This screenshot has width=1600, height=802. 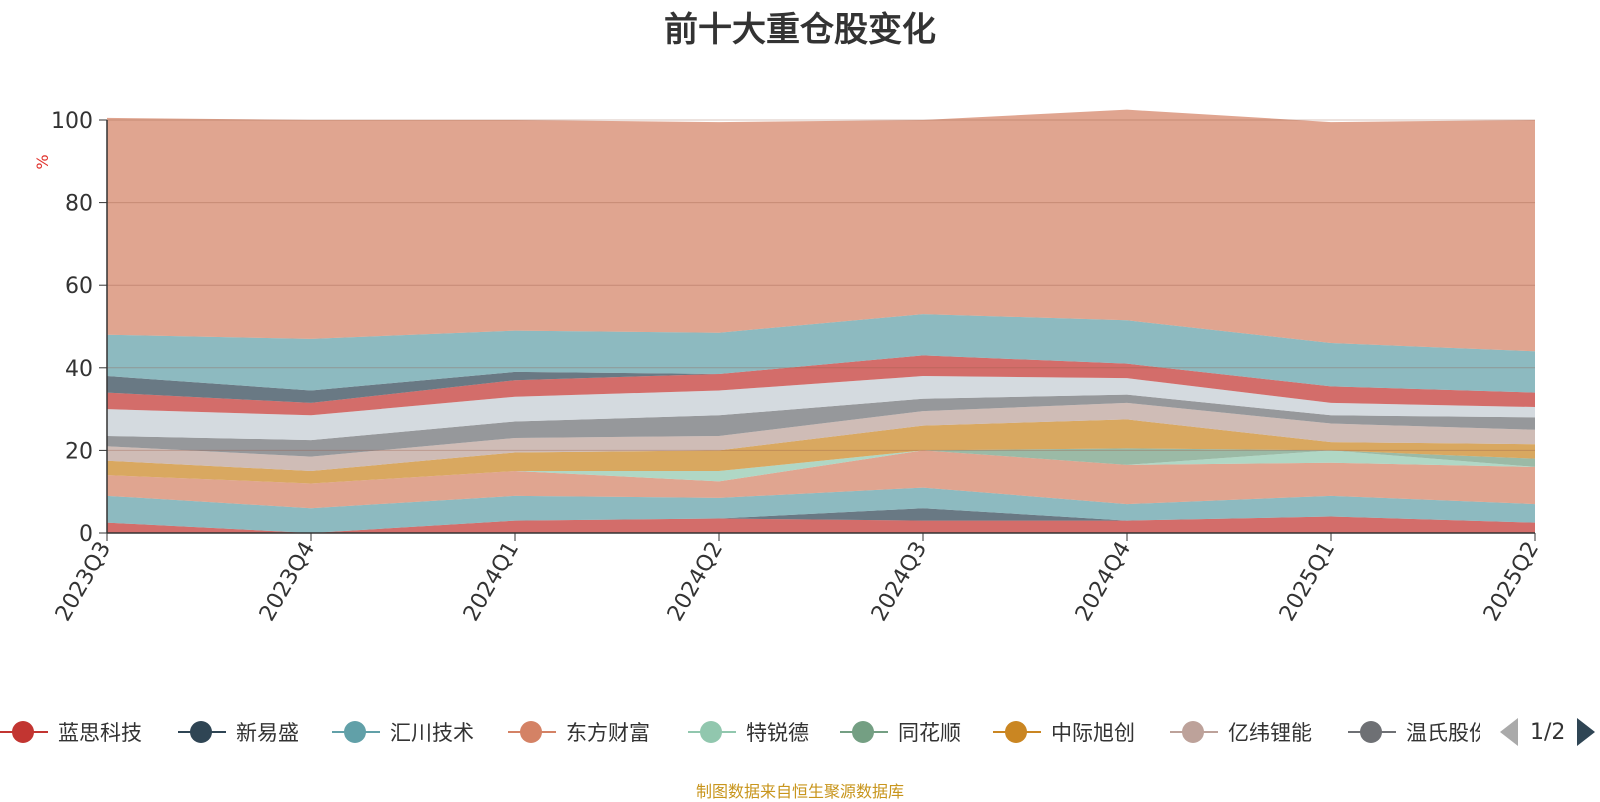 What do you see at coordinates (42, 161) in the screenshot?
I see `y-axis-unit-label: %` at bounding box center [42, 161].